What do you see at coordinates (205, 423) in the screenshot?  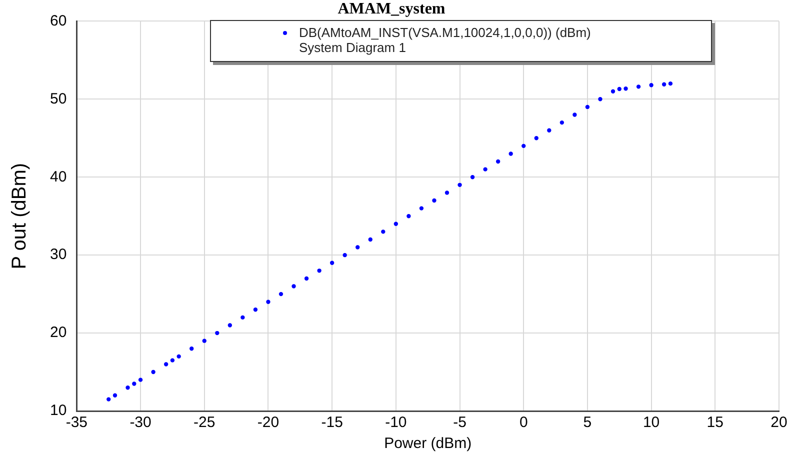 I see `x-tick-label: -25` at bounding box center [205, 423].